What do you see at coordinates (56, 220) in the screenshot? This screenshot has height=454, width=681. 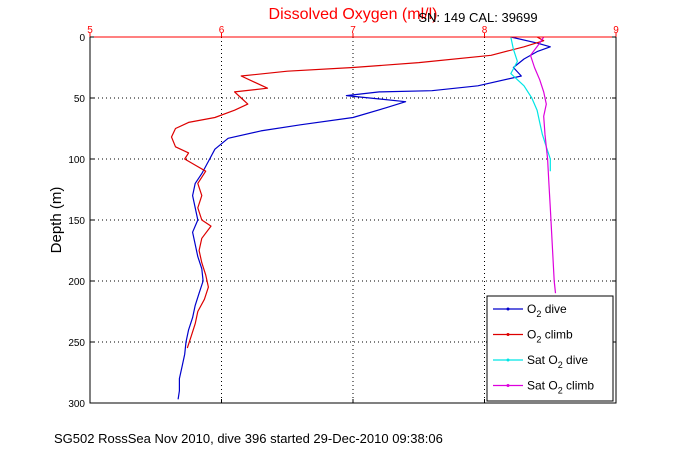 I see `y-axis-label: Depth (m)` at bounding box center [56, 220].